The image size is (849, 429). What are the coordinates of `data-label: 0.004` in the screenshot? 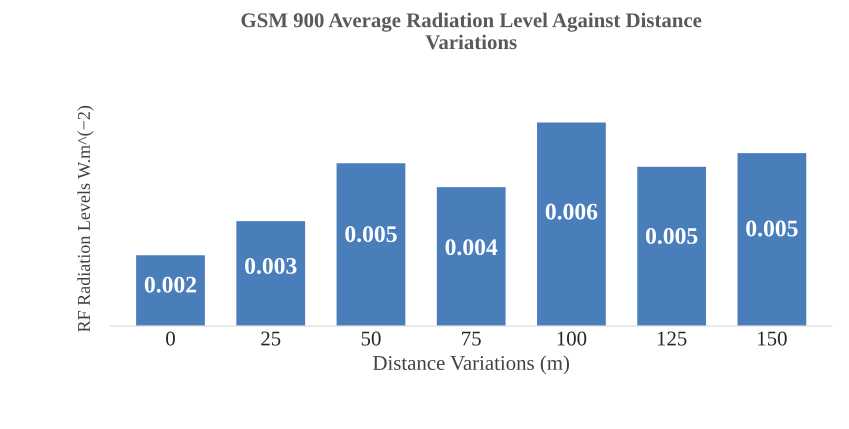 It's located at (472, 247).